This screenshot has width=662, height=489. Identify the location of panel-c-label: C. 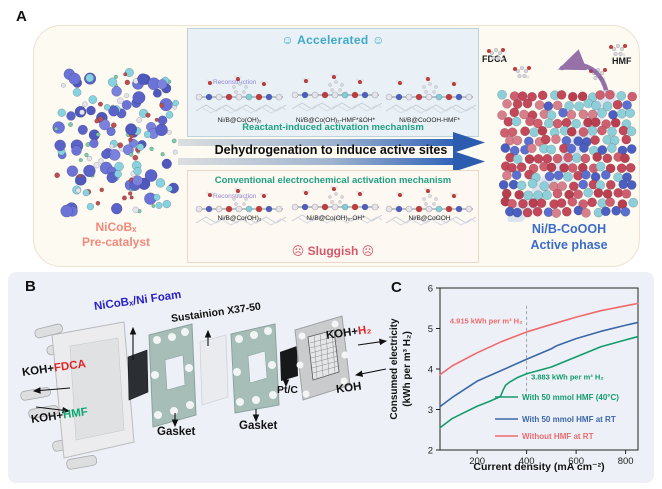
(396, 287).